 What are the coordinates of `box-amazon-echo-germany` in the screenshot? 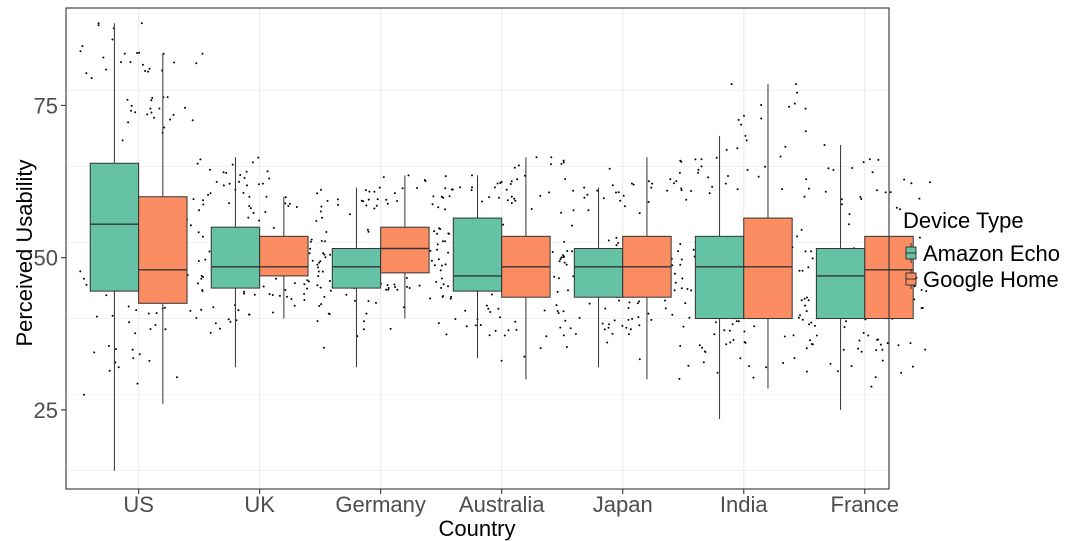 It's located at (356, 268).